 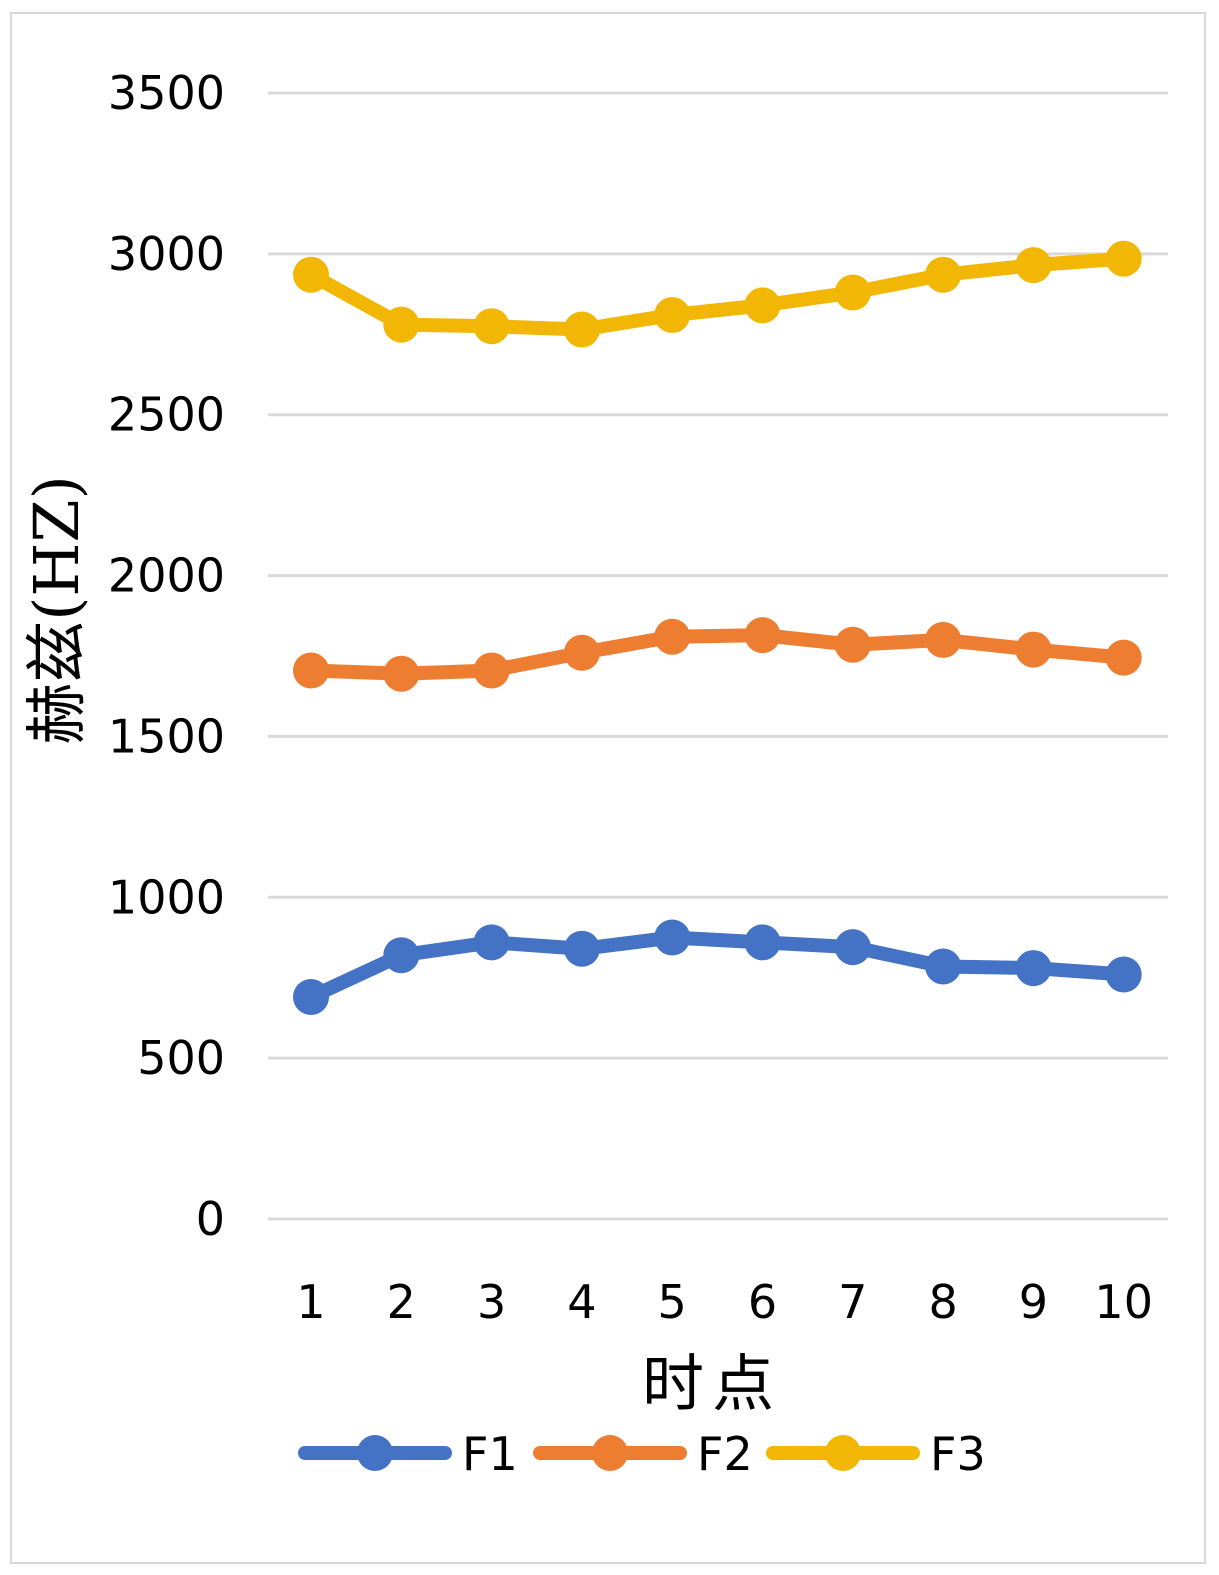 What do you see at coordinates (166, 415) in the screenshot?
I see `y-tick-label: 2500` at bounding box center [166, 415].